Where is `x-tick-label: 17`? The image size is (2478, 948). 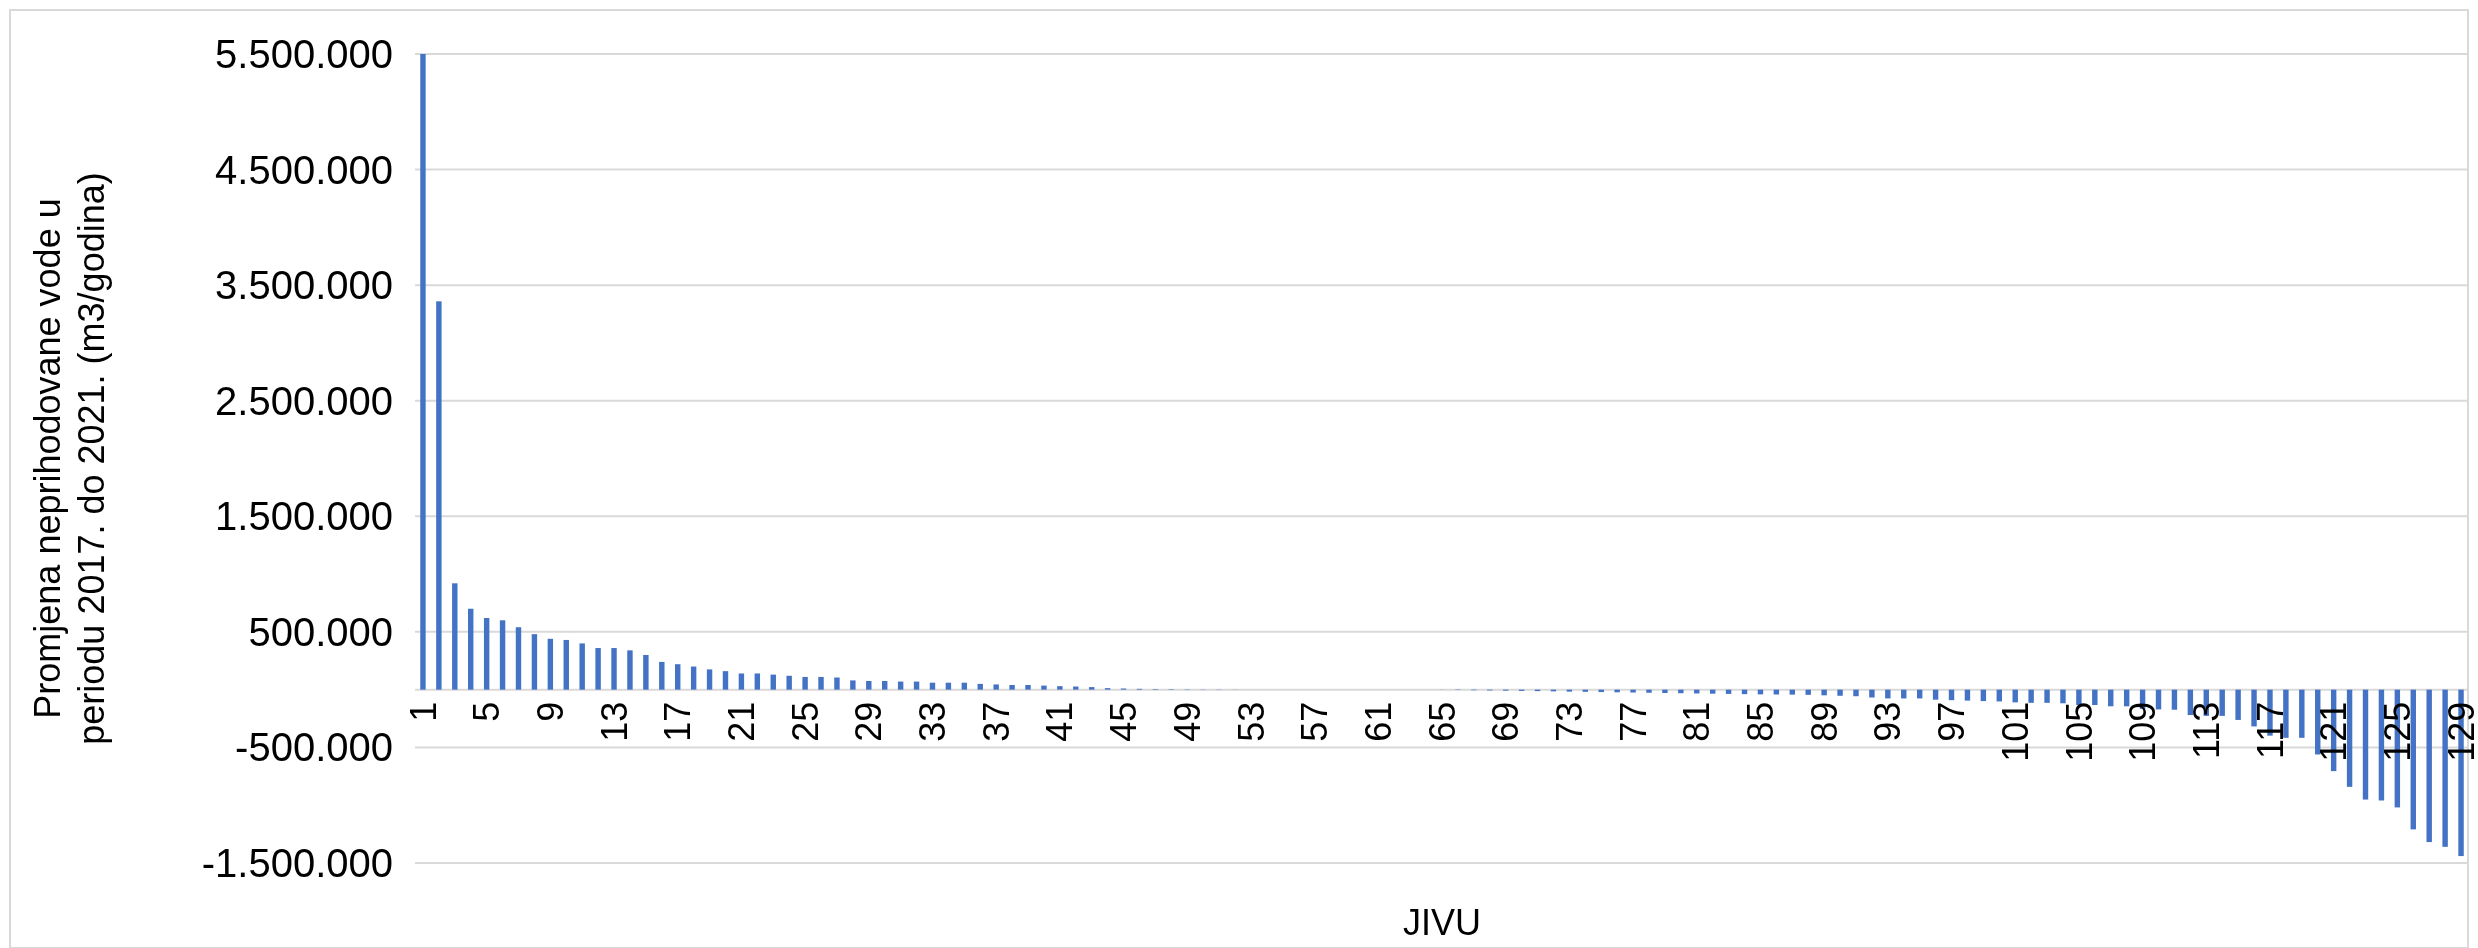
x-tick-label: 17 is located at coordinates (678, 721).